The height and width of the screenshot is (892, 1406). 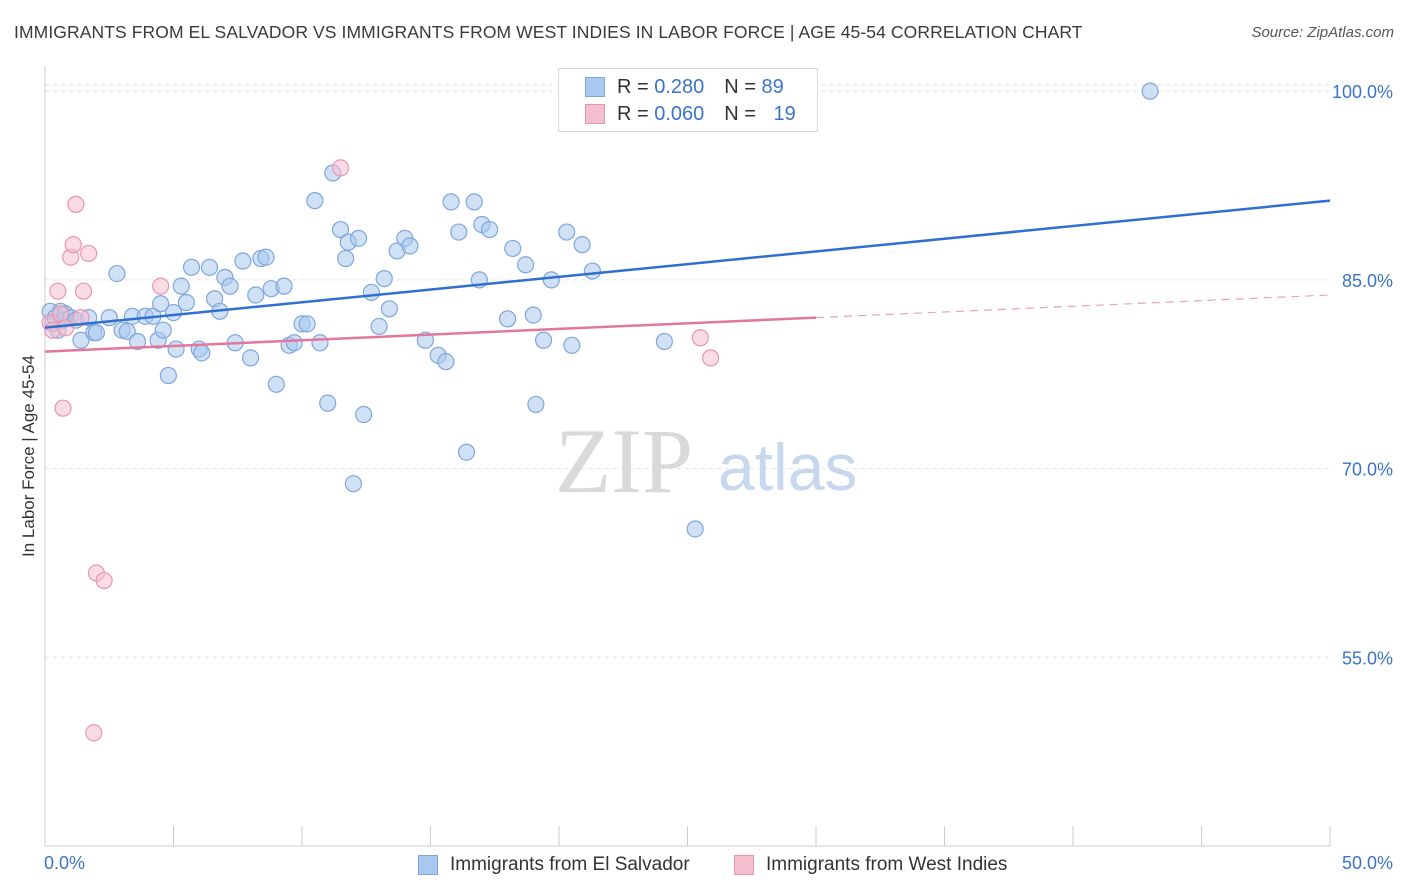 I want to click on legend-n-value: 19, so click(x=784, y=113).